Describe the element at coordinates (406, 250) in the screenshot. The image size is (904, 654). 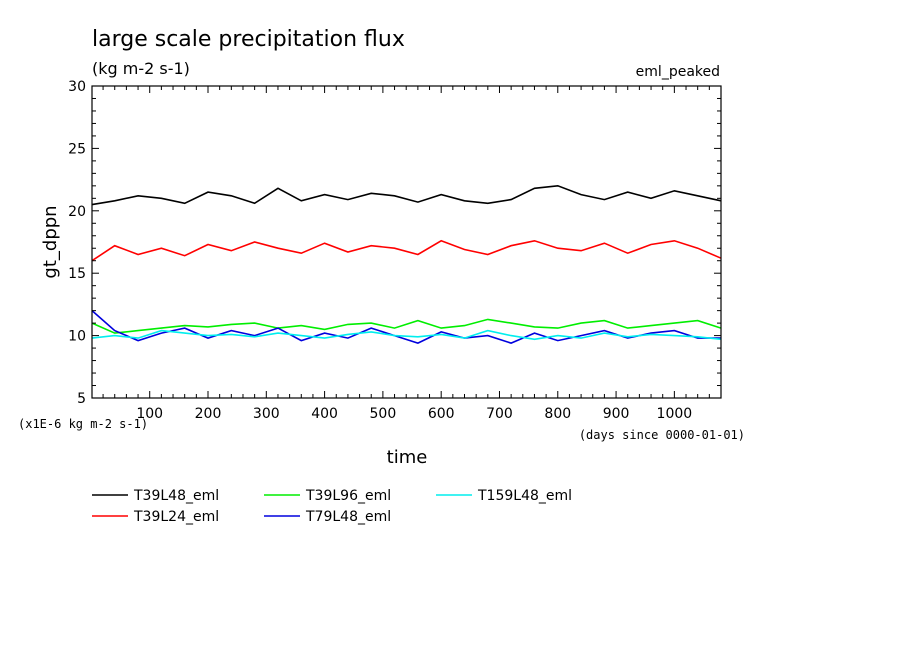
I see `series-line-T39L24_eml` at that location.